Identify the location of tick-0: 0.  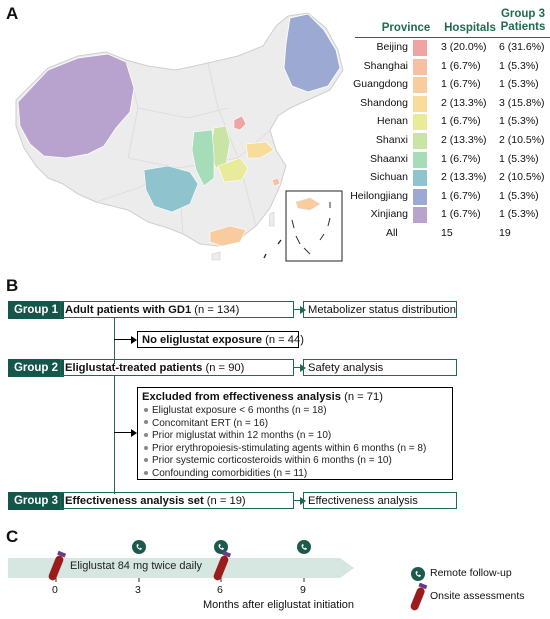
(55, 590).